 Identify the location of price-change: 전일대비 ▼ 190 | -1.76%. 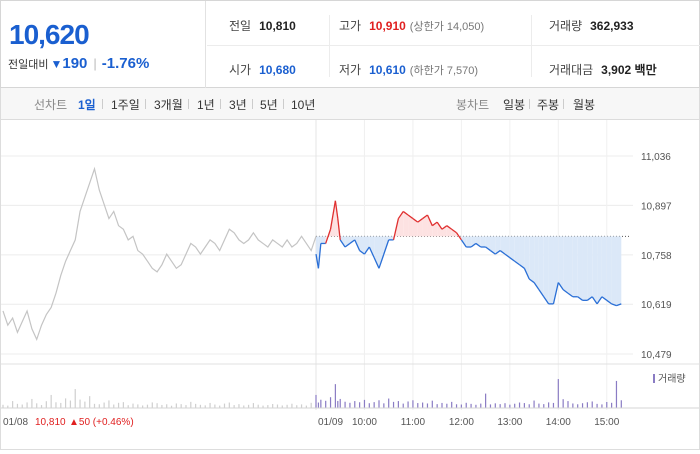
(78, 63).